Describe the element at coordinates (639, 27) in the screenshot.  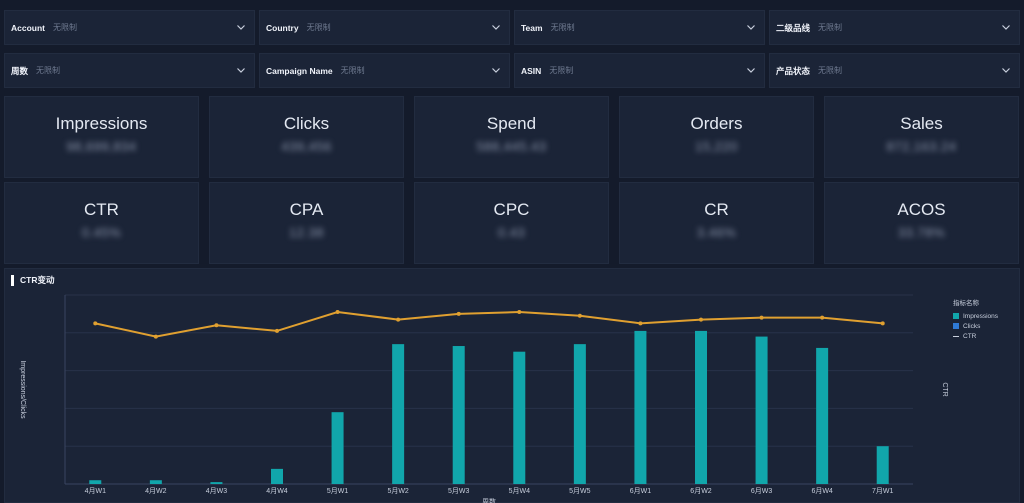
I see `filter-team: Team 无限制` at that location.